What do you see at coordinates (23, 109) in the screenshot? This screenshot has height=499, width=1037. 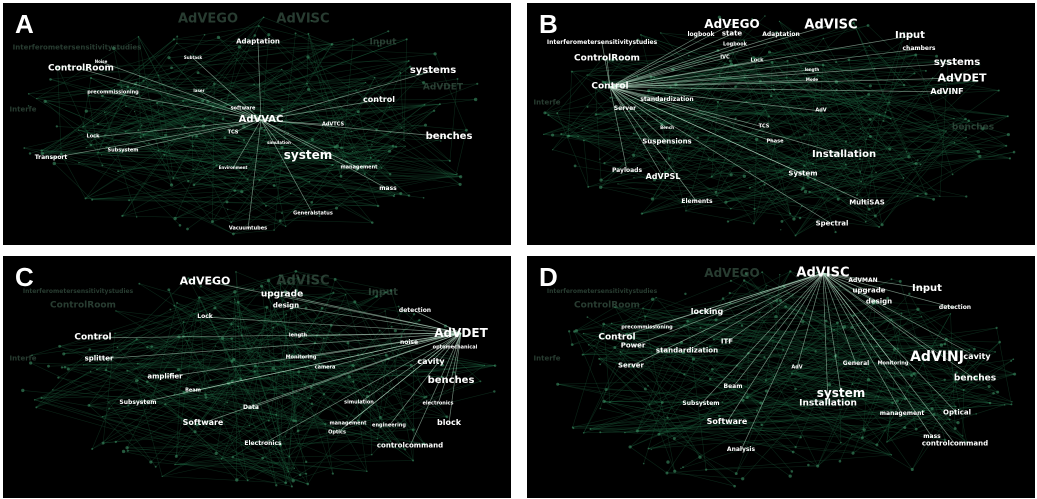 I see `term-label: Interfe` at bounding box center [23, 109].